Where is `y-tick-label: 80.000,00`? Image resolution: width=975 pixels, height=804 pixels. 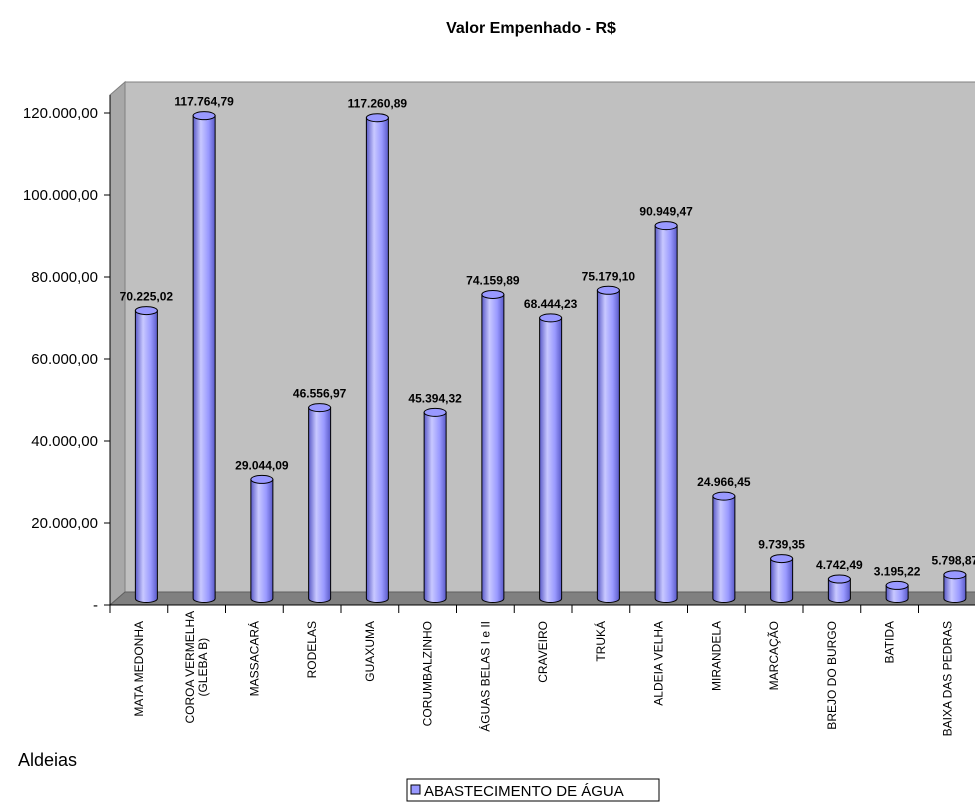
y-tick-label: 80.000,00 is located at coordinates (64, 277).